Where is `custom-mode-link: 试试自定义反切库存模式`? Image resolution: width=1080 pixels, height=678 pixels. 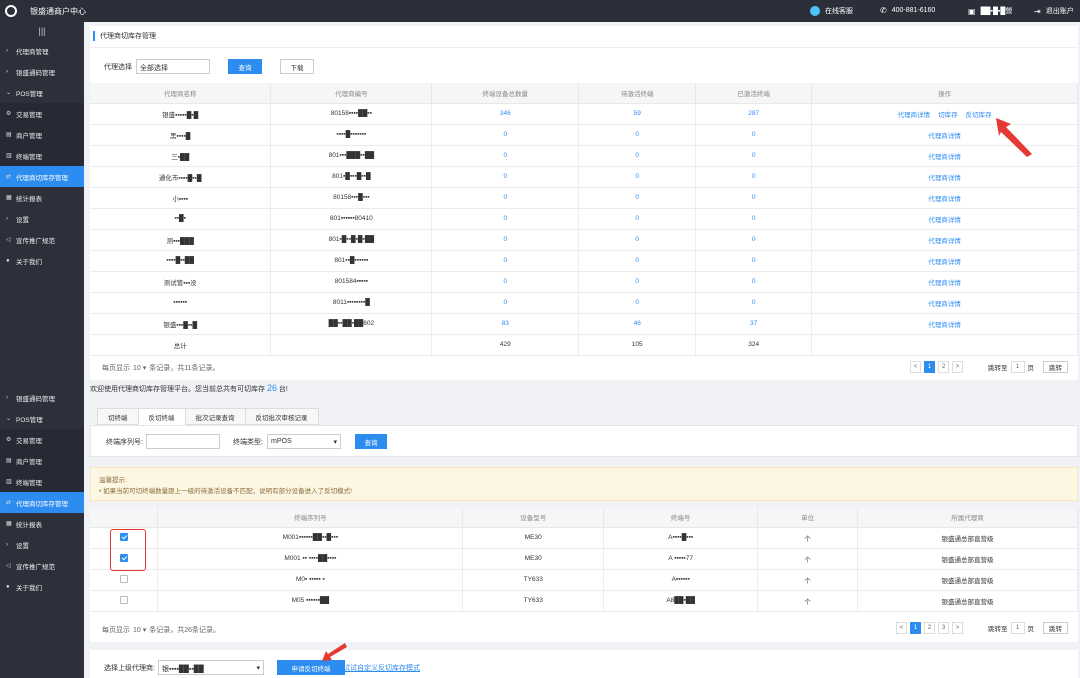
custom-mode-link: 试试自定义反切库存模式 is located at coordinates (381, 668).